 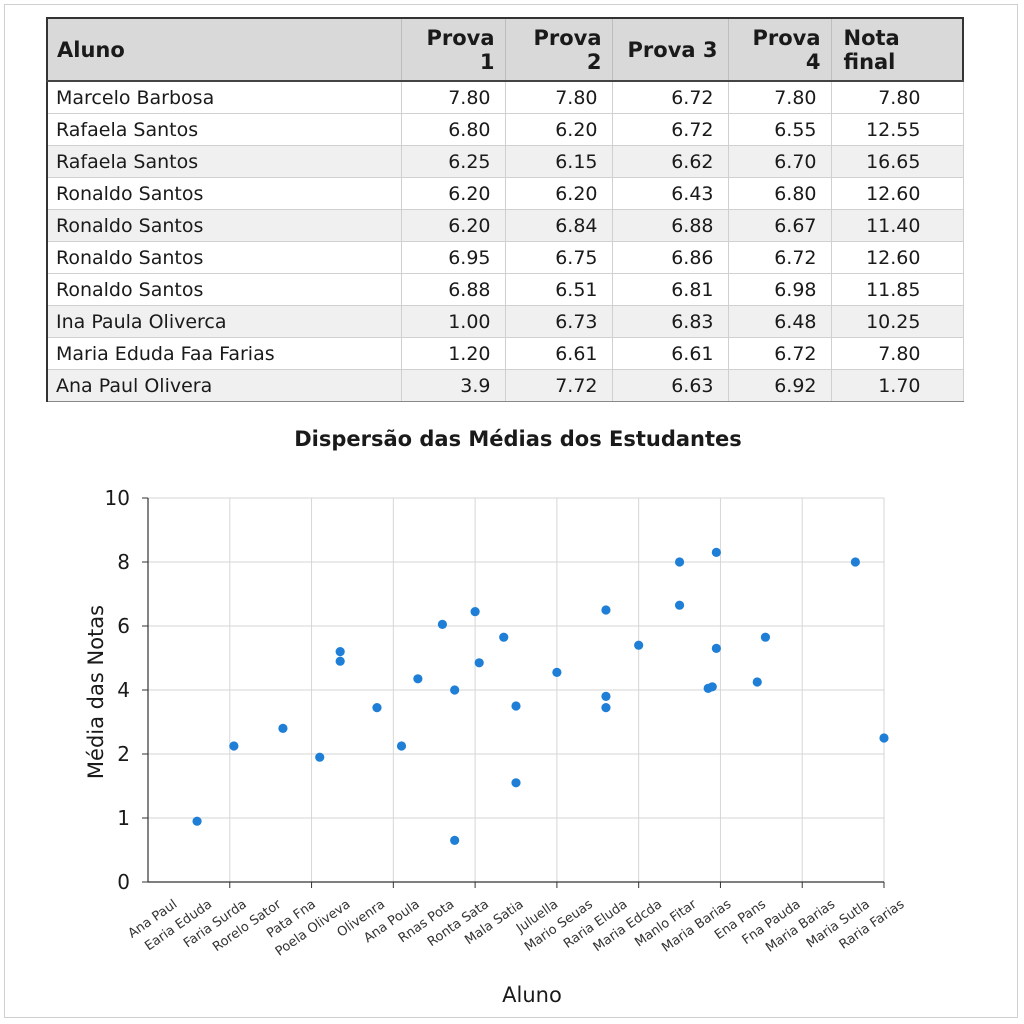 What do you see at coordinates (780, 161) in the screenshot?
I see `cell-prova-4: 6.70` at bounding box center [780, 161].